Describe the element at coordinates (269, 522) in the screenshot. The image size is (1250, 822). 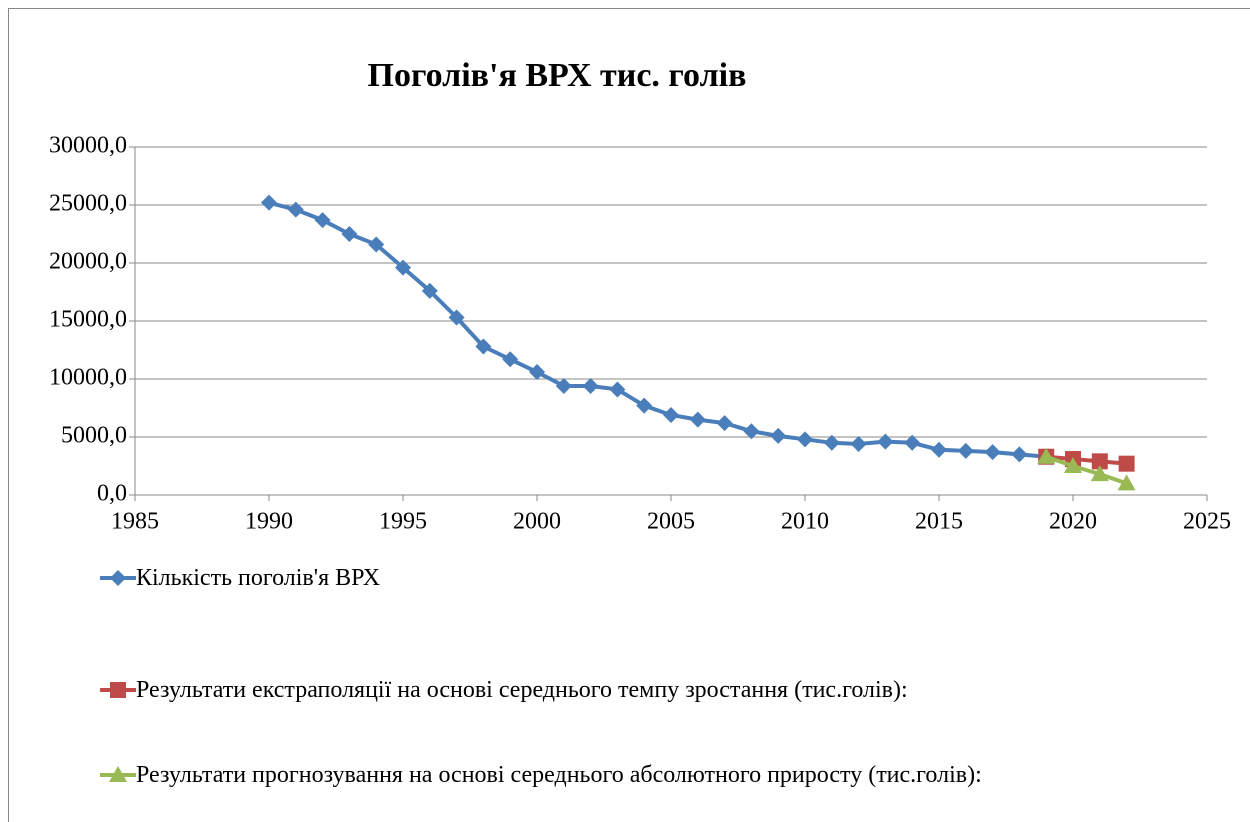
I see `x-tick-label: 1990` at that location.